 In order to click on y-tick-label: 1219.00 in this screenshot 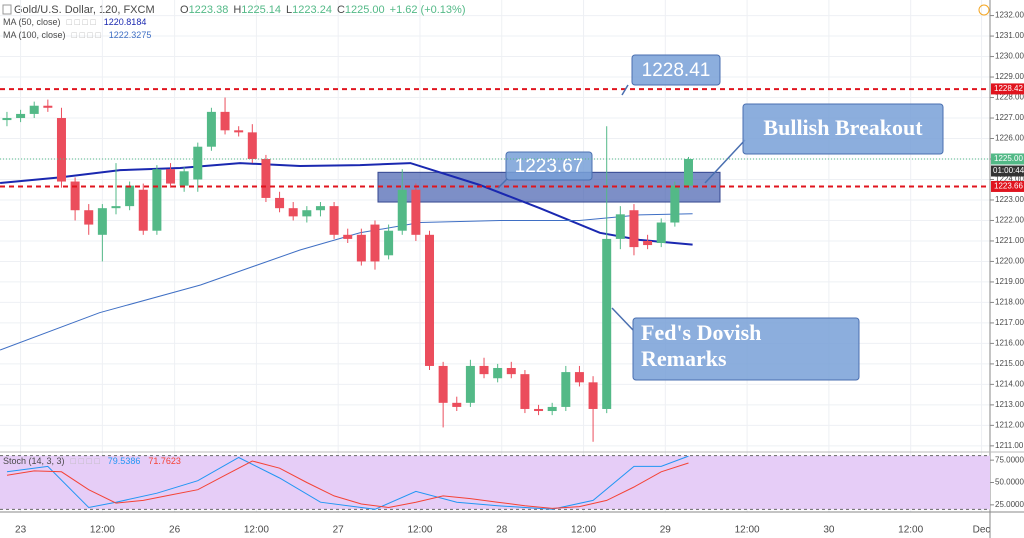, I will do `click(1009, 281)`.